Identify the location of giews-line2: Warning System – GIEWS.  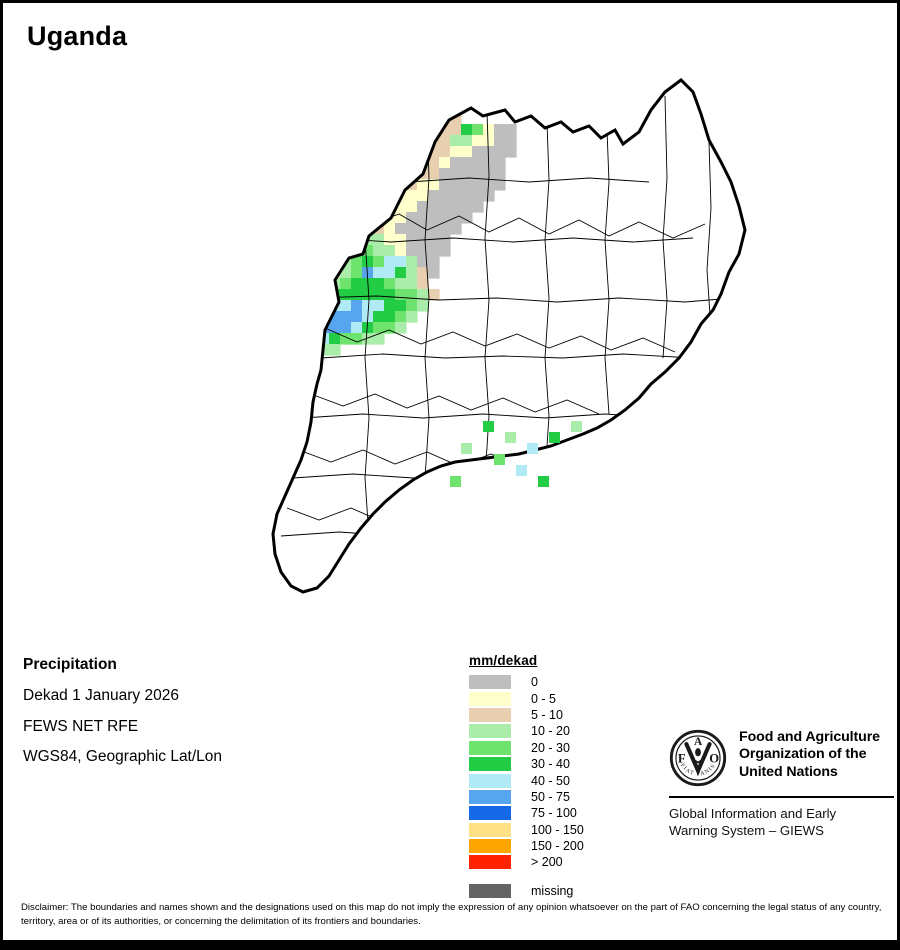
(746, 830).